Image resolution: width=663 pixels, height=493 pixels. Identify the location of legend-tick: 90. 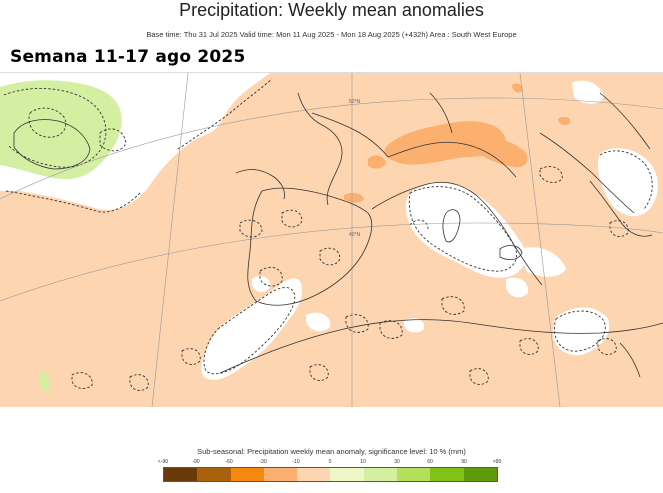
(464, 462).